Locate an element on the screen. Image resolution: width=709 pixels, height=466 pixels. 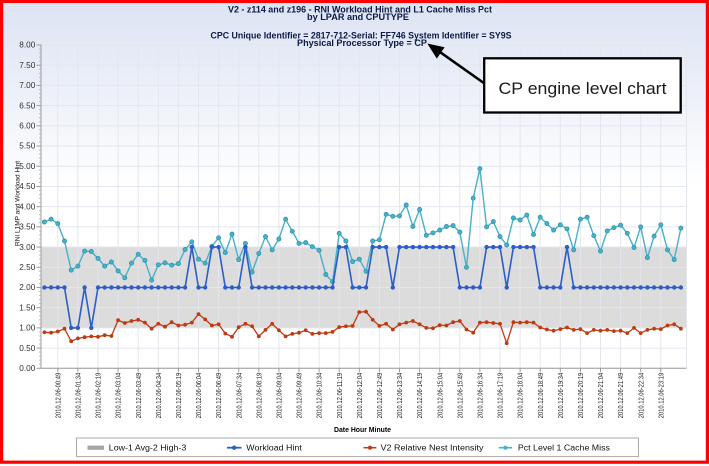
svg-text: 2010.12.06-04:34 is located at coordinates (159, 396).